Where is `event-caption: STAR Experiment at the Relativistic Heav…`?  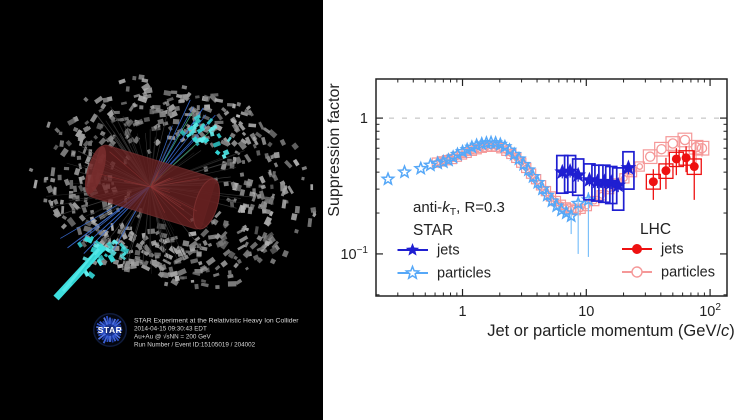 event-caption: STAR Experiment at the Relativistic Heav… is located at coordinates (216, 333).